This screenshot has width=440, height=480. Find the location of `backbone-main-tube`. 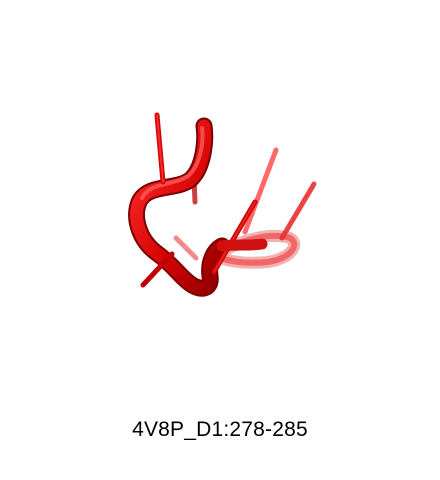

backbone-main-tube is located at coordinates (179, 207).